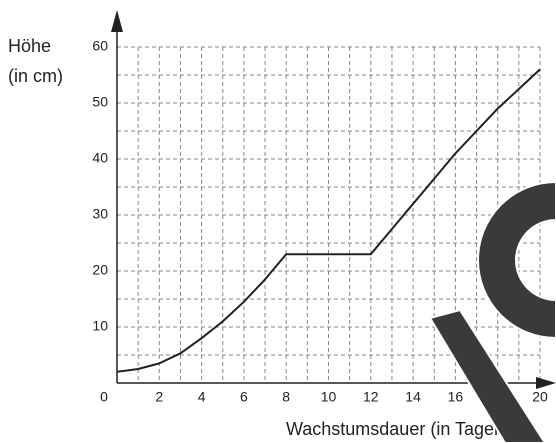 This screenshot has width=556, height=443. Describe the element at coordinates (29, 46) in the screenshot. I see `y-label: Höhe` at that location.